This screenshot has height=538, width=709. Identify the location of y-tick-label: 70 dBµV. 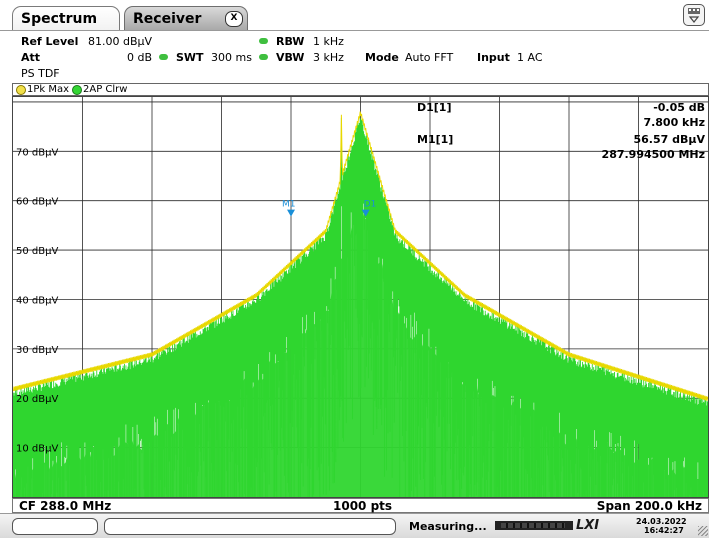
(37, 152).